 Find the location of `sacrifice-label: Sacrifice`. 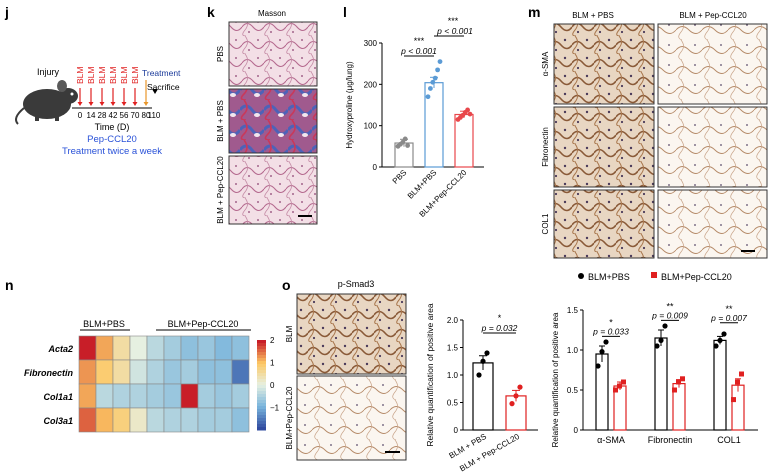

sacrifice-label: Sacrifice is located at coordinates (163, 87).